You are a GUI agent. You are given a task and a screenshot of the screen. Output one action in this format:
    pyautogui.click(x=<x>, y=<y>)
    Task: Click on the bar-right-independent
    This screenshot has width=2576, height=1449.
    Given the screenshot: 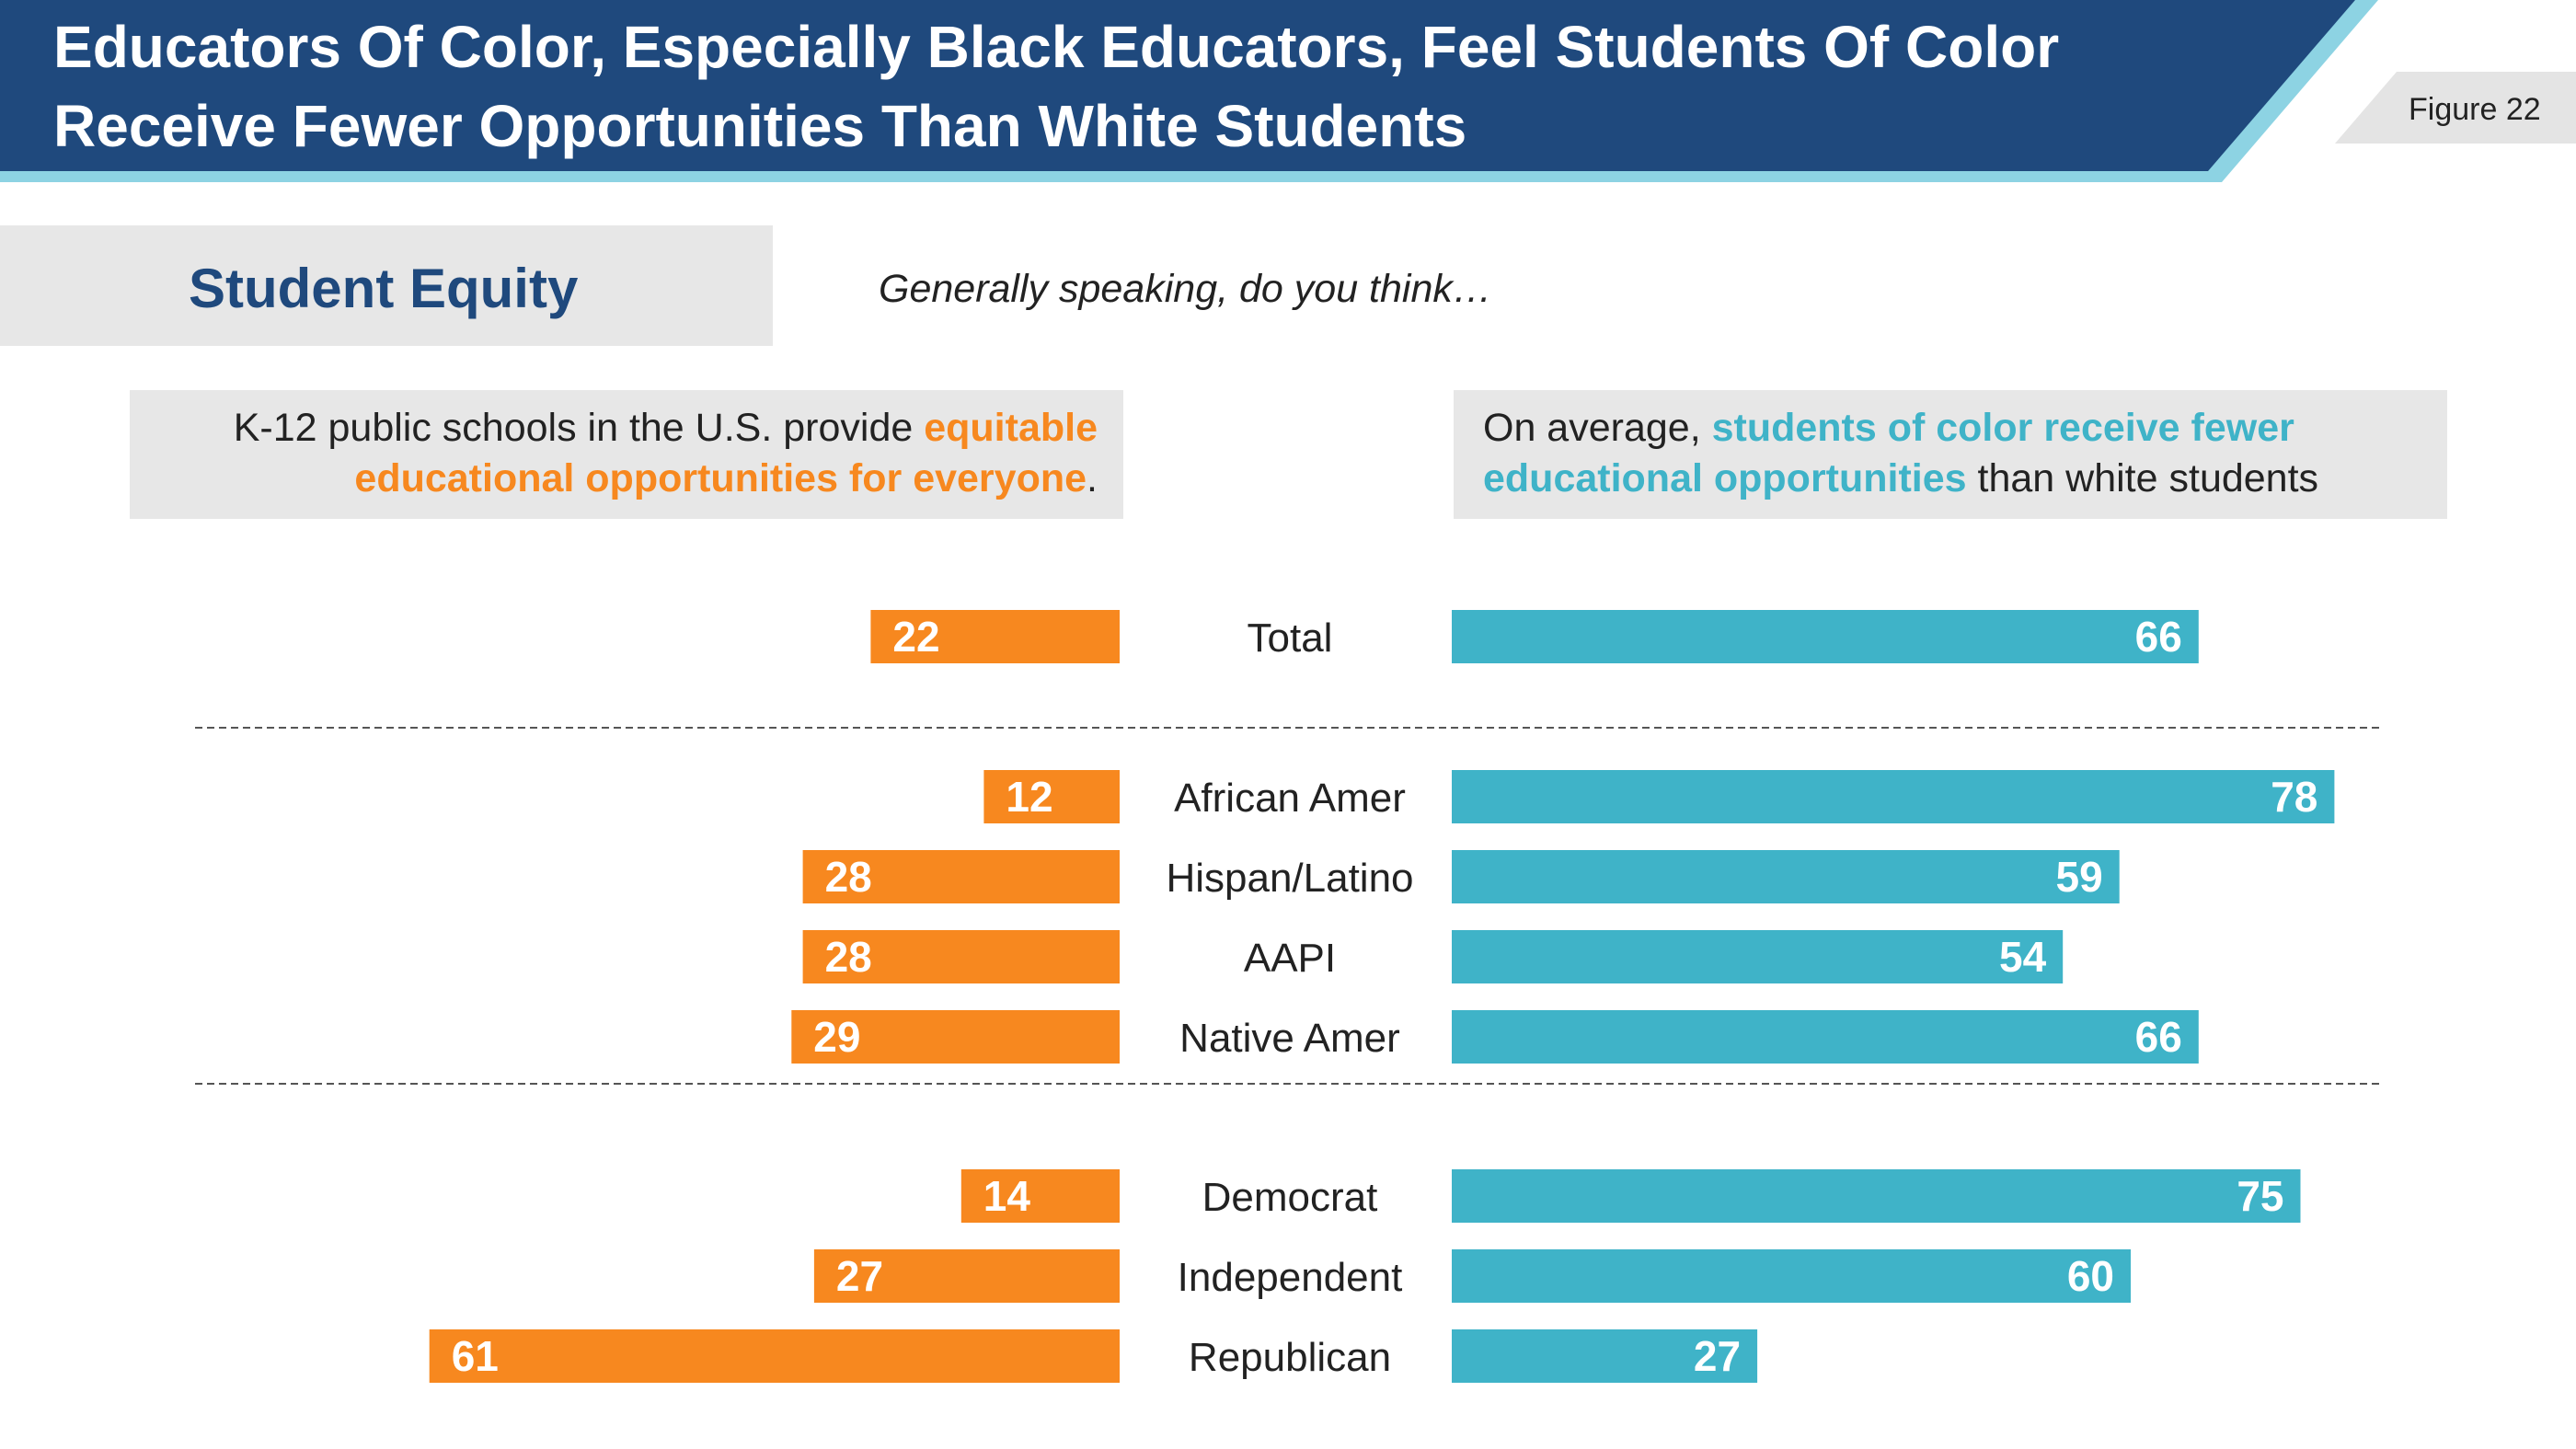 What is the action you would take?
    pyautogui.click(x=1791, y=1276)
    